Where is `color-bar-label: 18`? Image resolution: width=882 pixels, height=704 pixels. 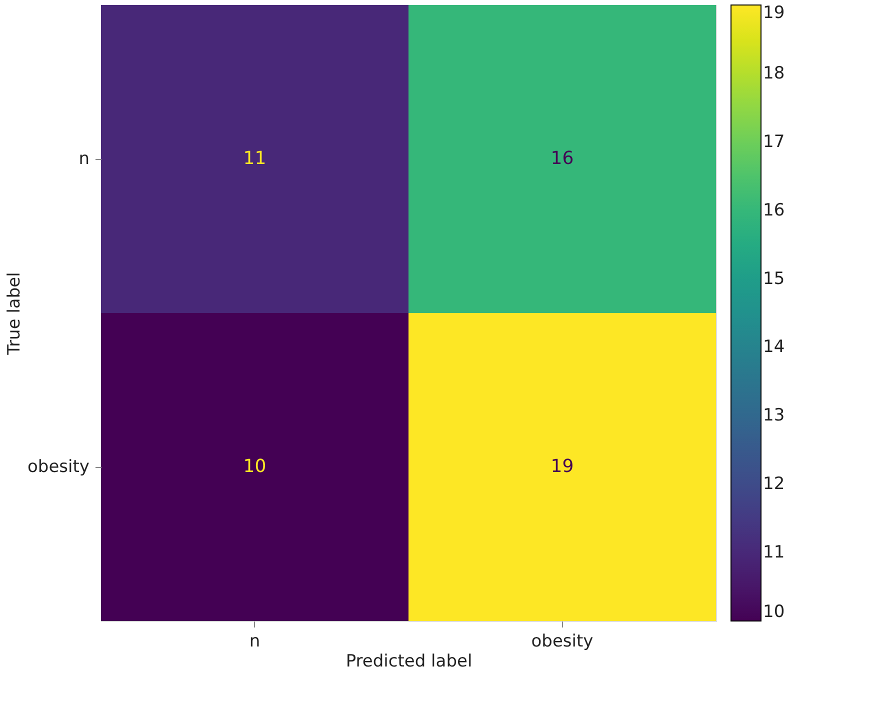 color-bar-label: 18 is located at coordinates (774, 73).